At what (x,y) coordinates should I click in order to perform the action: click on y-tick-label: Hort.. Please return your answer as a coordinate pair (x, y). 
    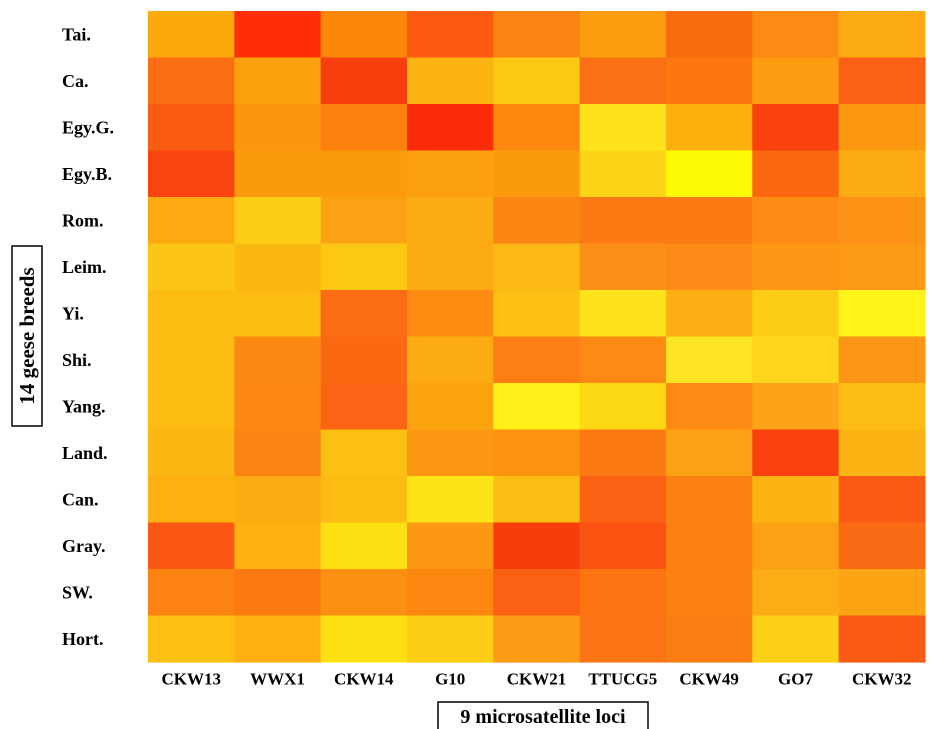
    Looking at the image, I should click on (82, 639).